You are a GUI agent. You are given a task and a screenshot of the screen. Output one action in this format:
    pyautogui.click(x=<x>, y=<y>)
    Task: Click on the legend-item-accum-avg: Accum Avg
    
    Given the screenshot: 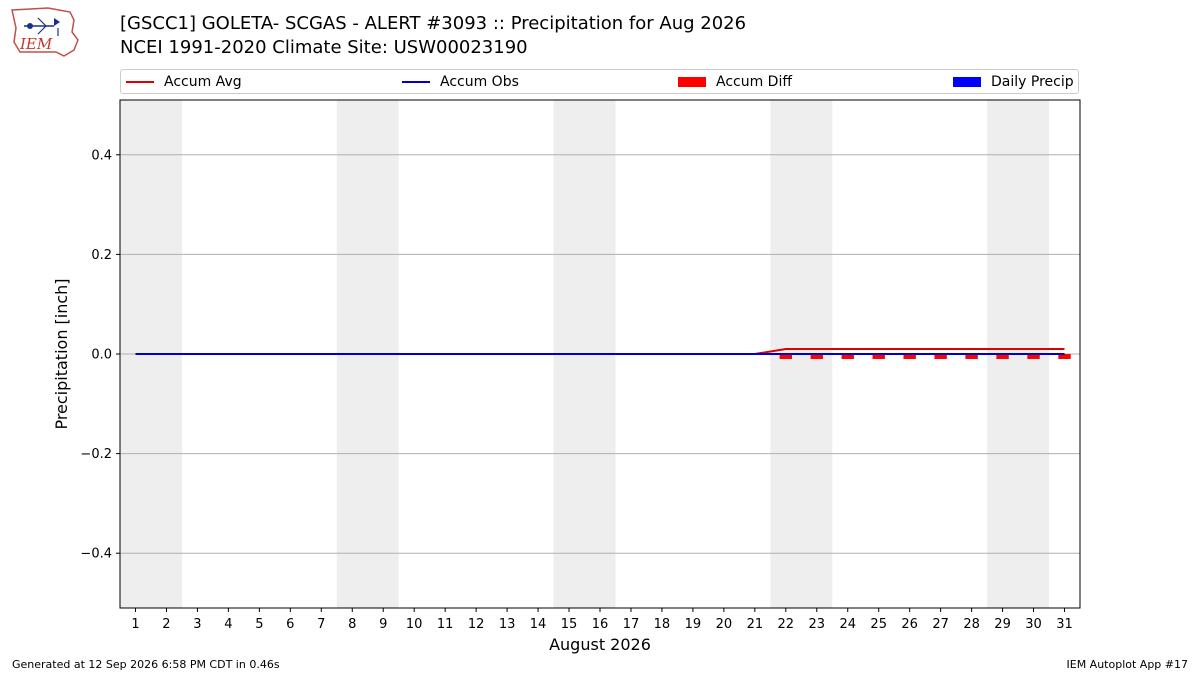 What is the action you would take?
    pyautogui.click(x=184, y=81)
    